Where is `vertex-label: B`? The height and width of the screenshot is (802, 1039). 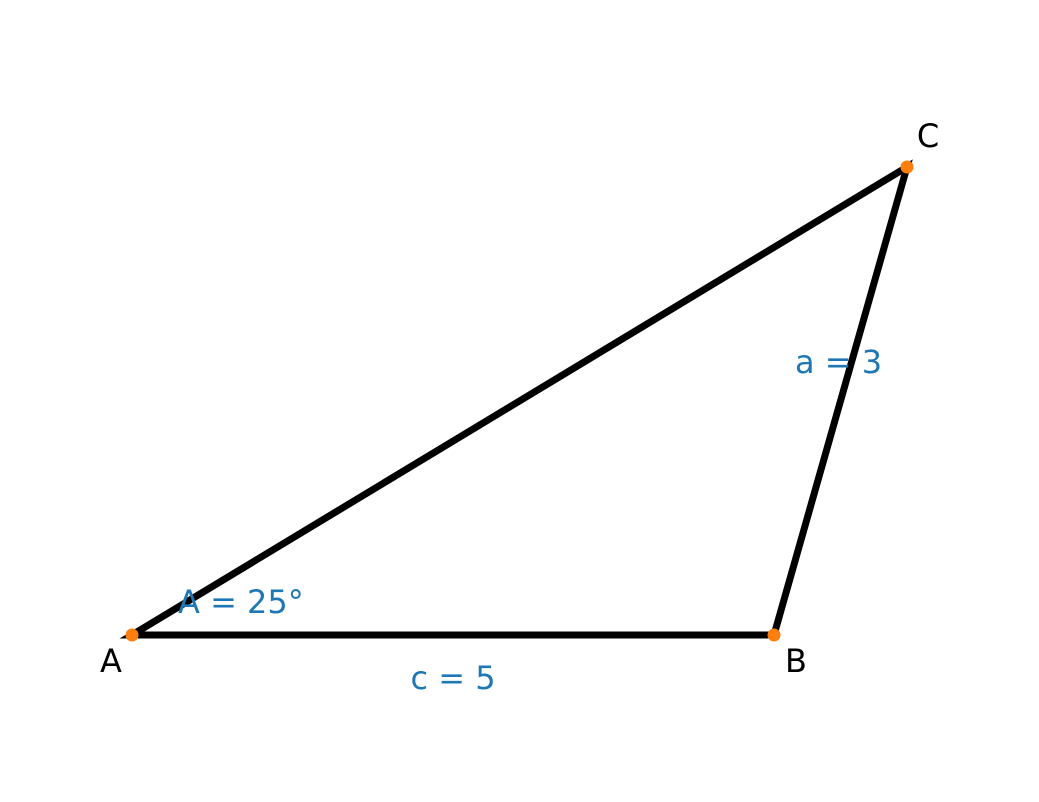
vertex-label: B is located at coordinates (796, 661).